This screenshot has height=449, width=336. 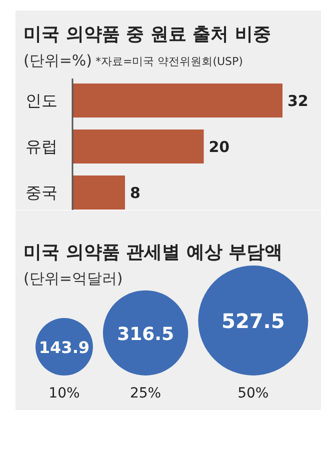 I want to click on category-label: 25%, so click(x=146, y=394).